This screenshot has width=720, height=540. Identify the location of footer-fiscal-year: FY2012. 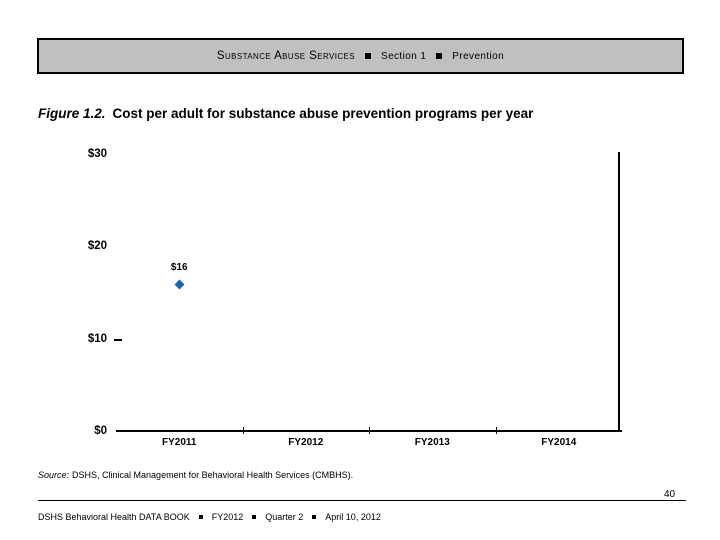
(227, 517).